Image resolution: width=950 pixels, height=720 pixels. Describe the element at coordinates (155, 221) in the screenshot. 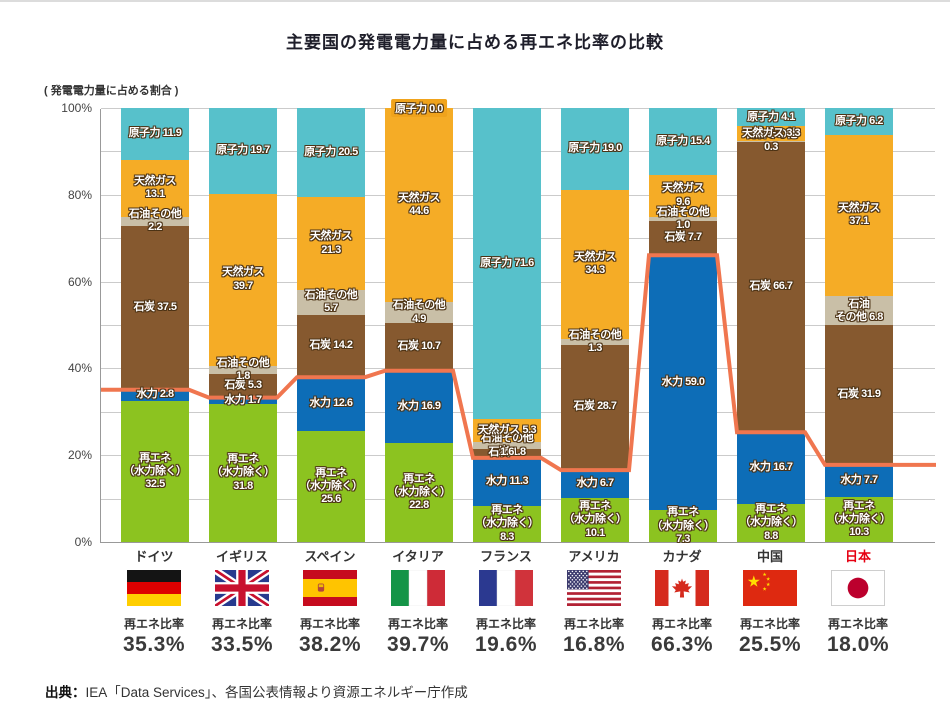

I see `segment-label-oil: 石油その他 2.2` at that location.